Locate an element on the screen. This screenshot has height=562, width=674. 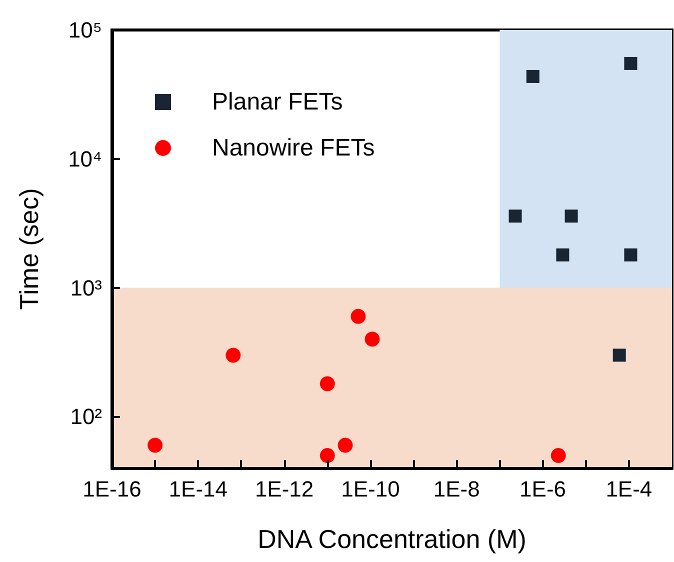
y-tick-label: 10⁴ is located at coordinates (85, 159).